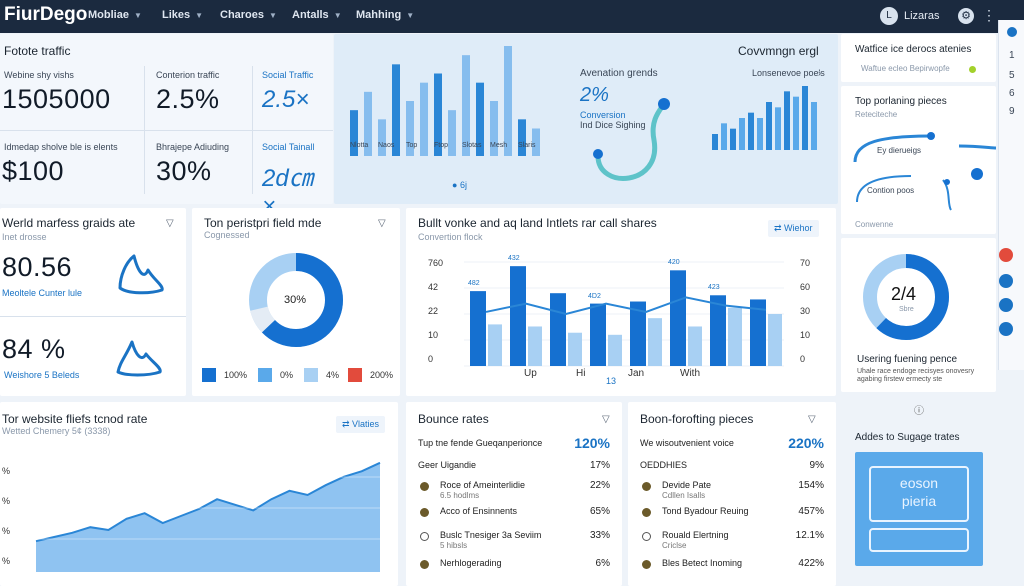 The image size is (1024, 586). Describe the element at coordinates (624, 314) in the screenshot. I see `combo-chart` at that location.